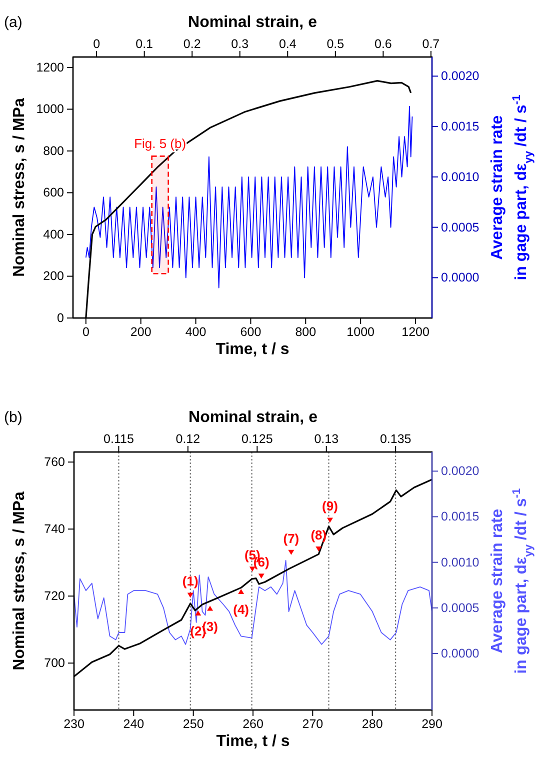 Image resolution: width=553 pixels, height=763 pixels. I want to click on x2-tick-label: 0.2, so click(192, 44).